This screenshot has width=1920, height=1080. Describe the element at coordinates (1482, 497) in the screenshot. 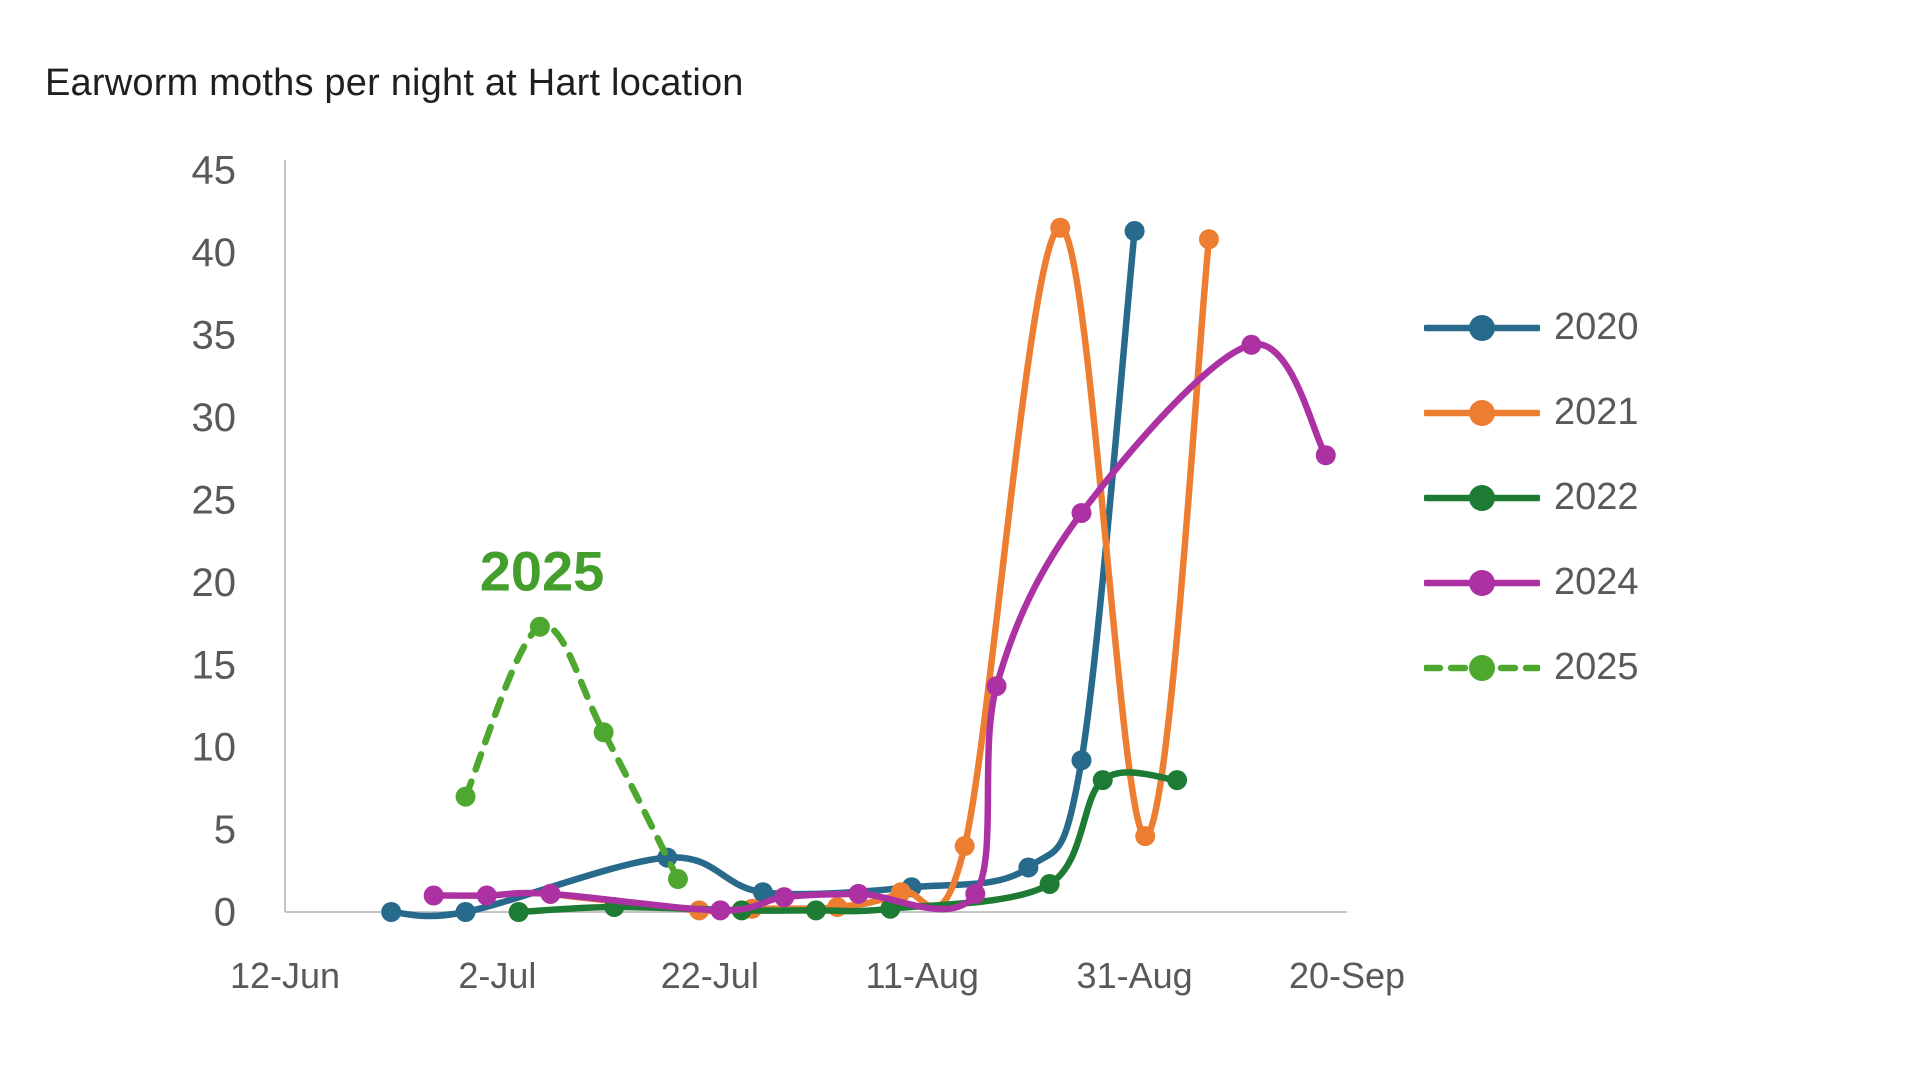

I see `legend-swatch-2022` at that location.